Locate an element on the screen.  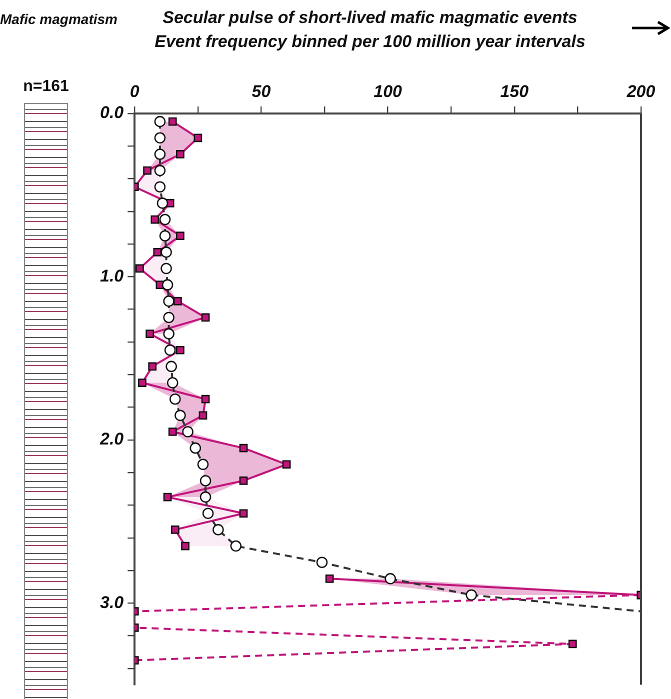
chart-subtitle: Event frequency binned per 100 million year intervals is located at coordinates (370, 42).